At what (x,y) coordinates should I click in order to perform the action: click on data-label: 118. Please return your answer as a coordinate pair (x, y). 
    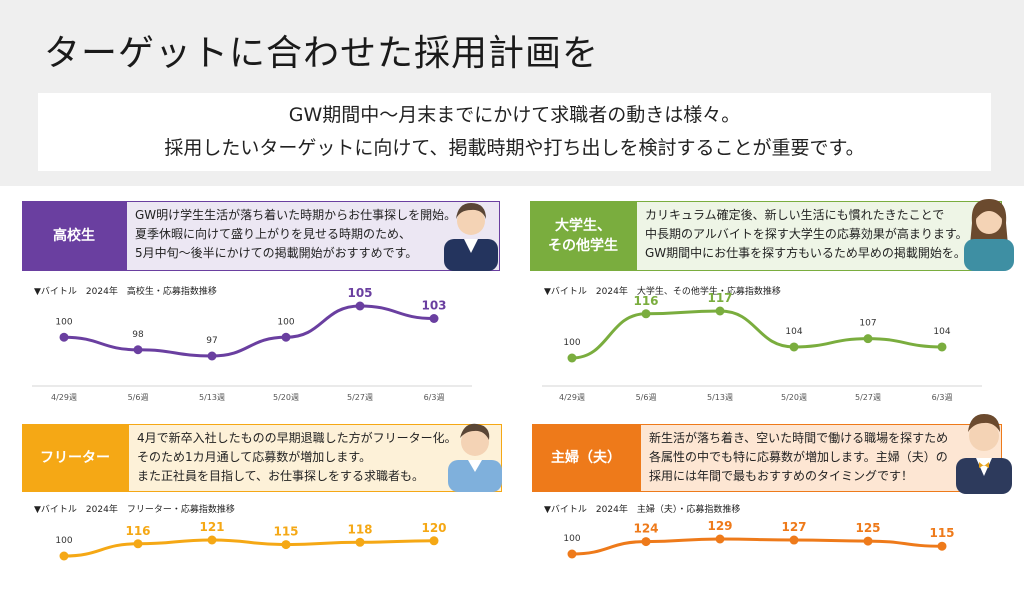
    Looking at the image, I should click on (359, 529).